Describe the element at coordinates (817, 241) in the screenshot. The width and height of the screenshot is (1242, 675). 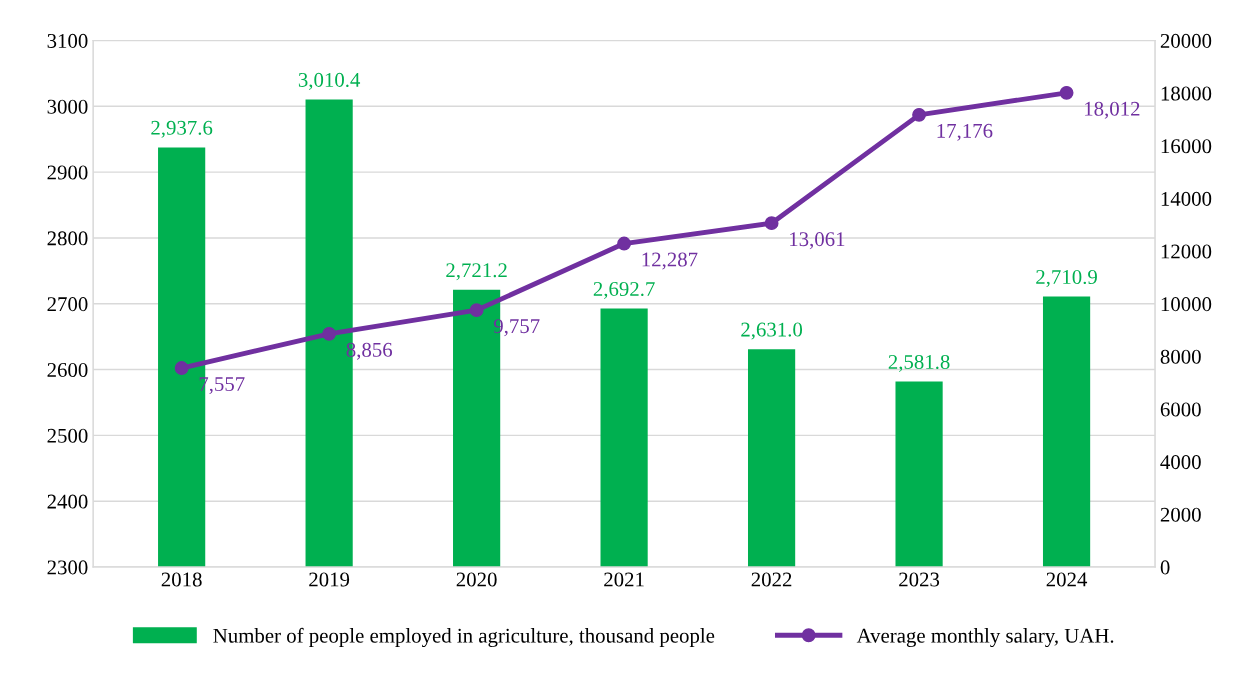
I see `data-label: 13,061` at that location.